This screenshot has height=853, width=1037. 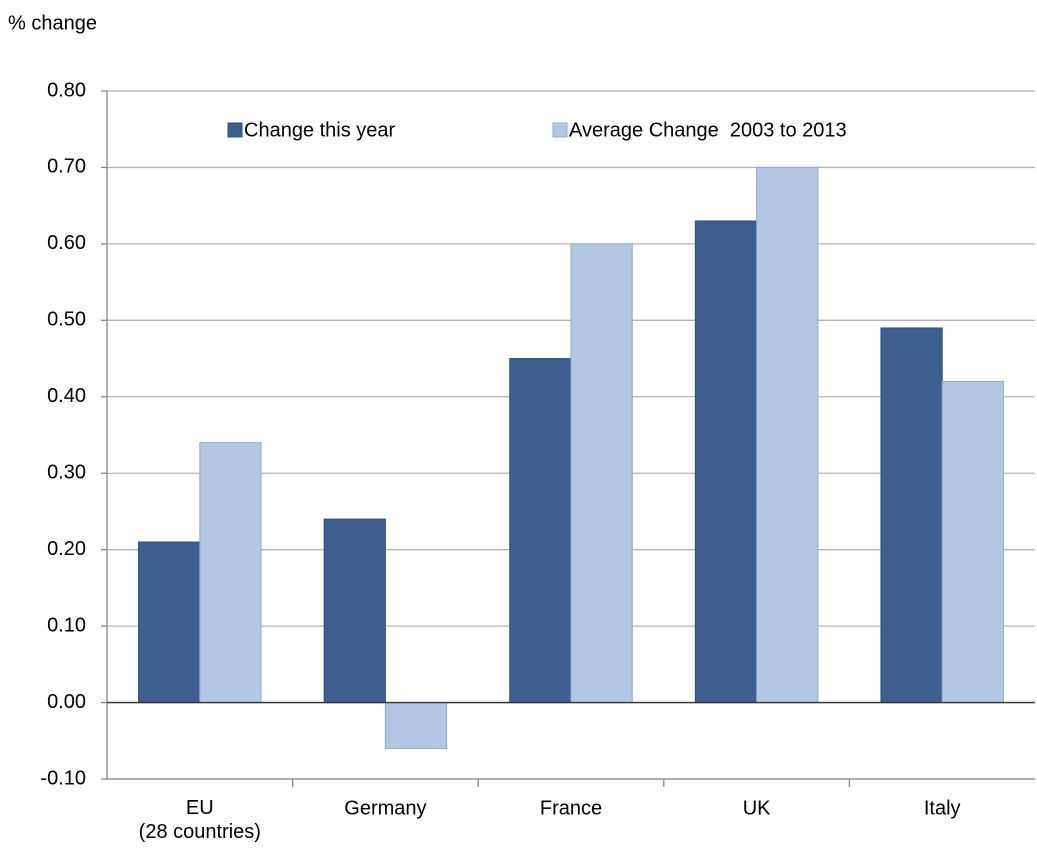 I want to click on x-tick-label: Germany, so click(x=385, y=808).